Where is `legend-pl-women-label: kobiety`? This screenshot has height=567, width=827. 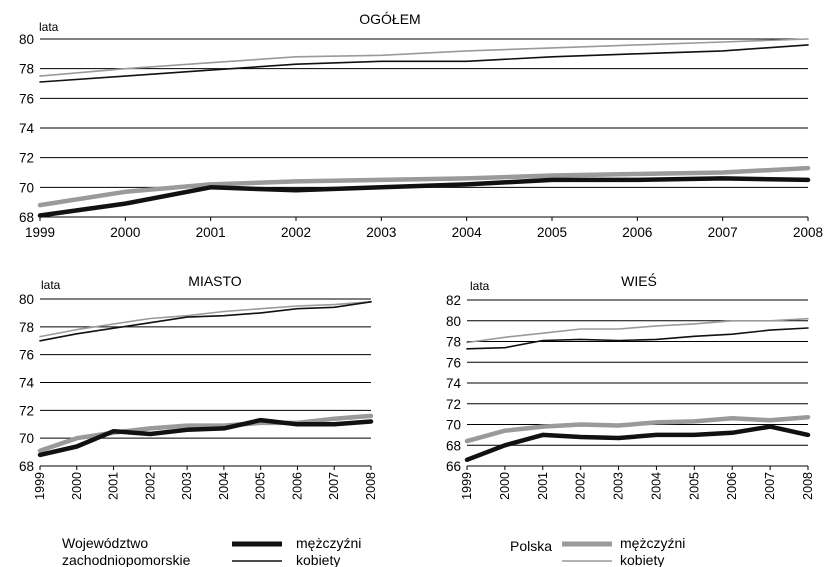 legend-pl-women-label: kobiety is located at coordinates (642, 559).